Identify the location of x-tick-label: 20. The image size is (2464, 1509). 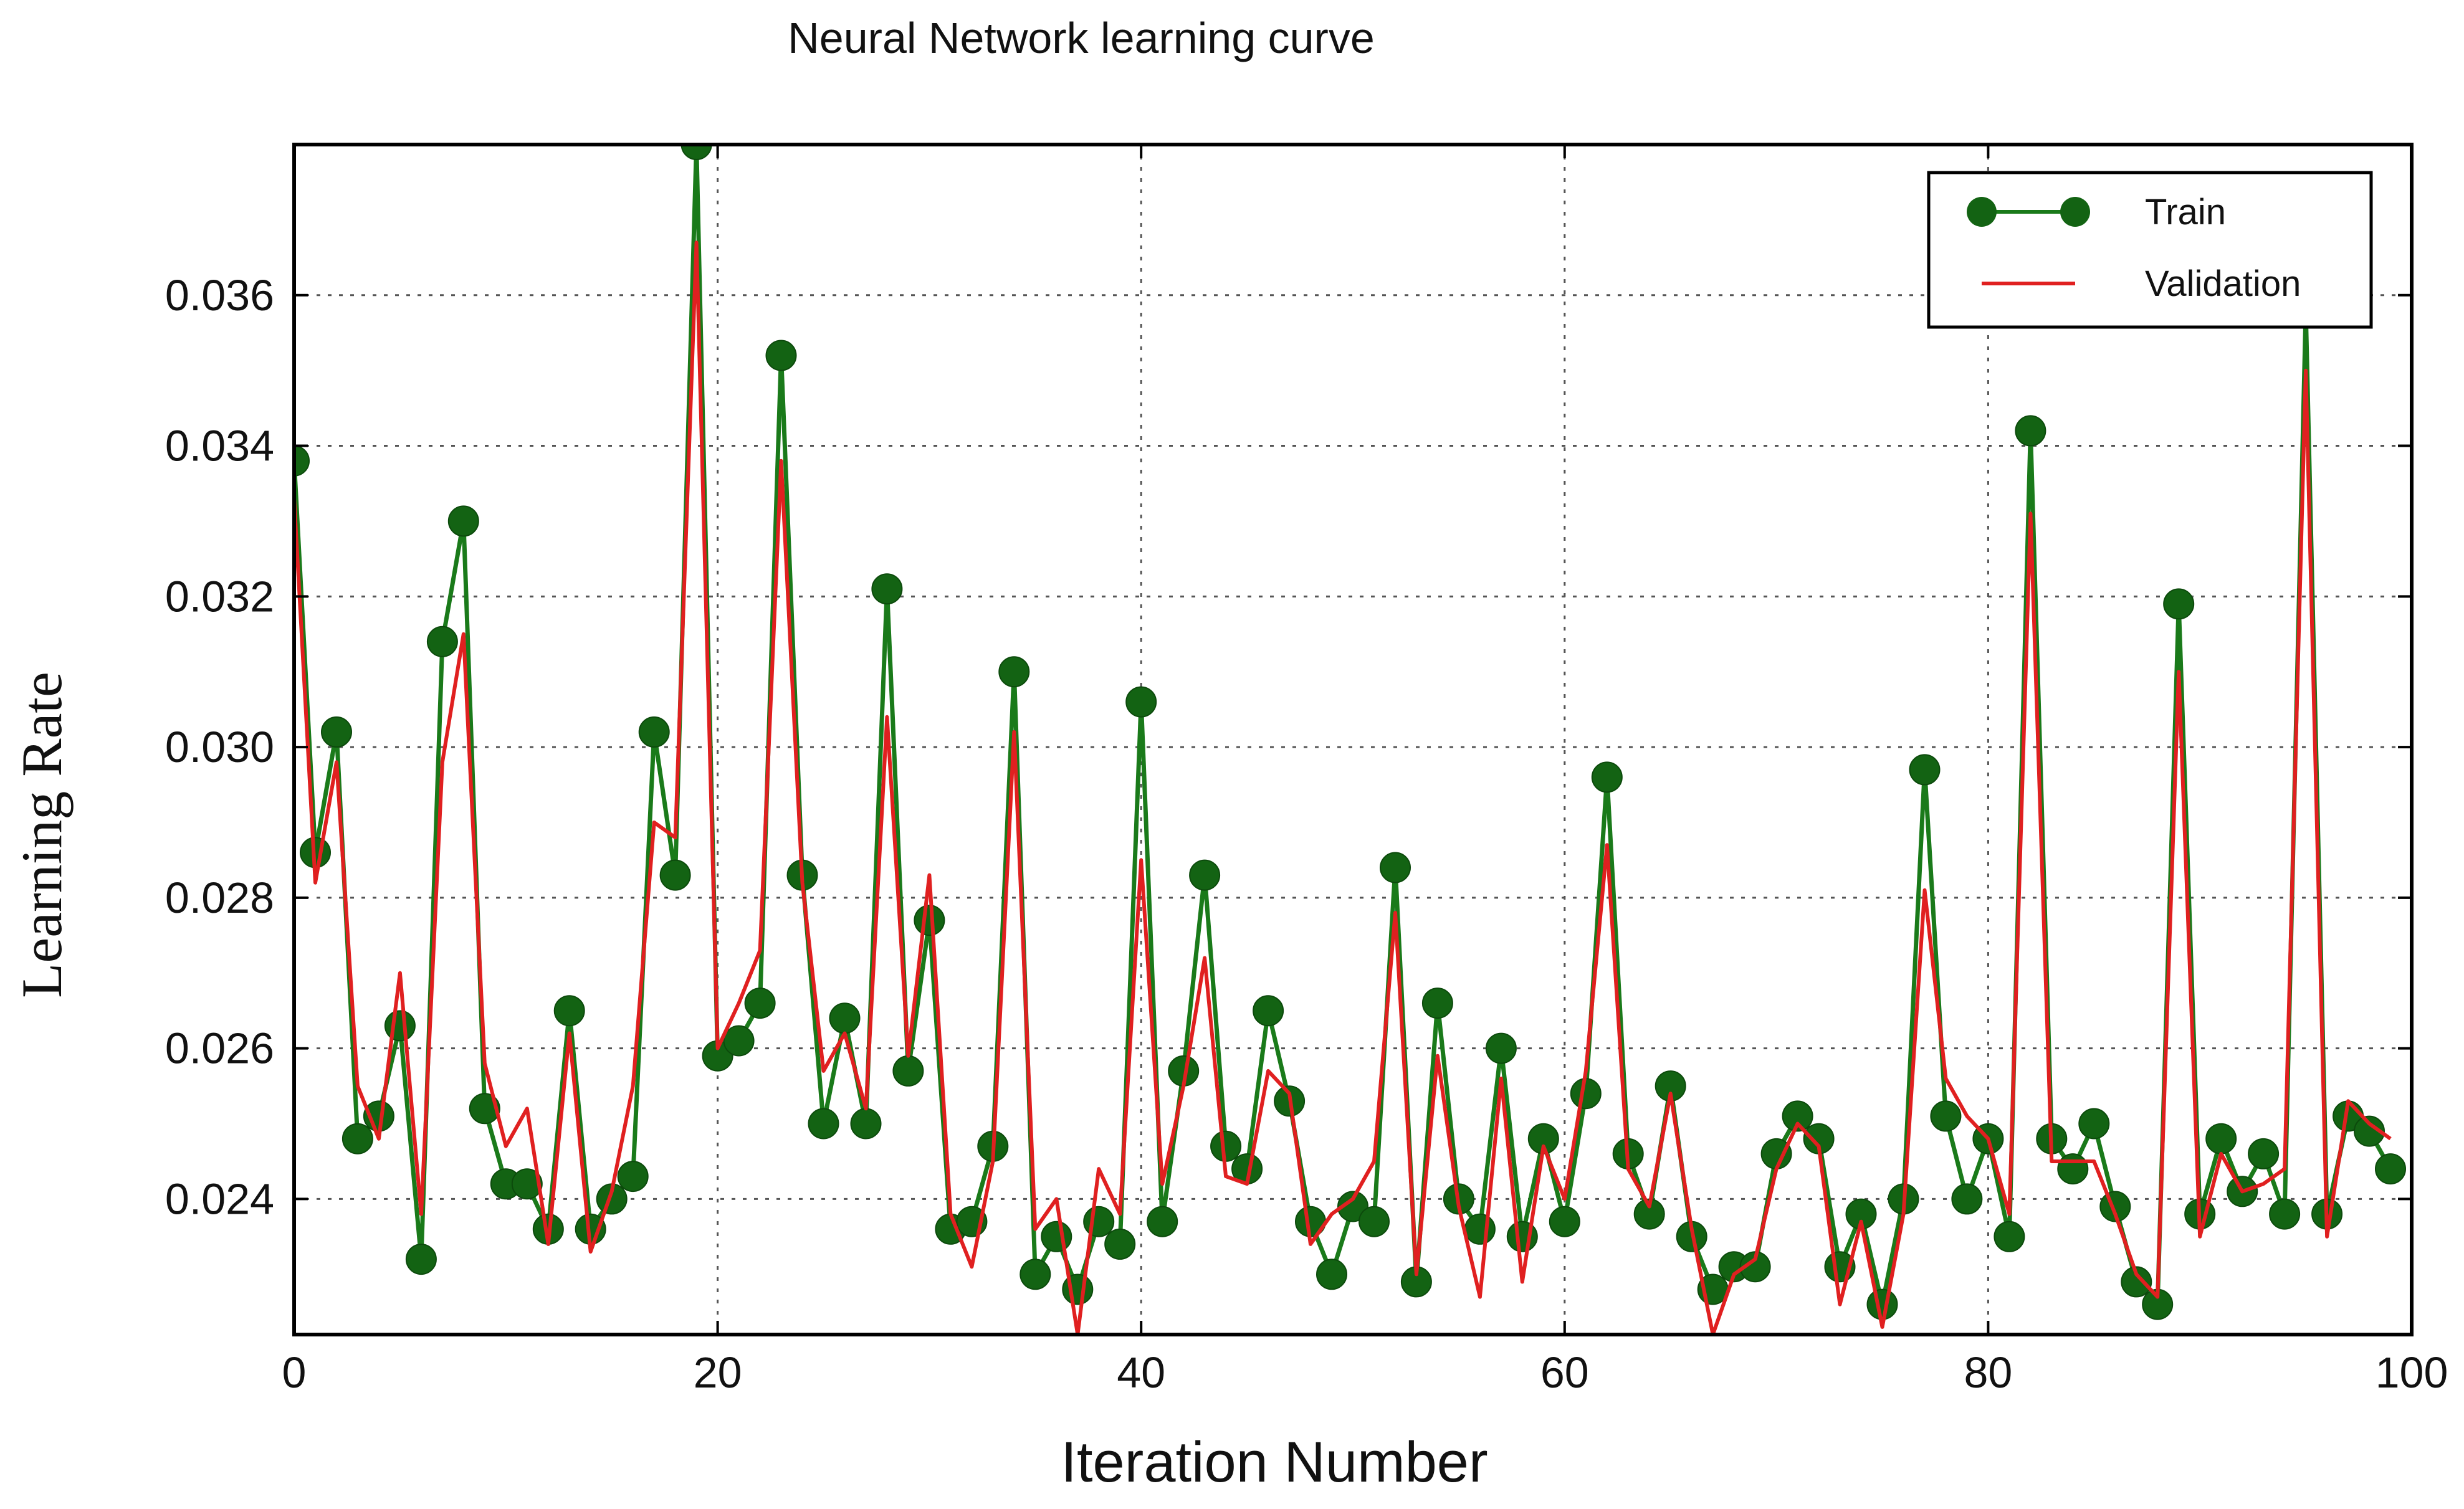
(718, 1373).